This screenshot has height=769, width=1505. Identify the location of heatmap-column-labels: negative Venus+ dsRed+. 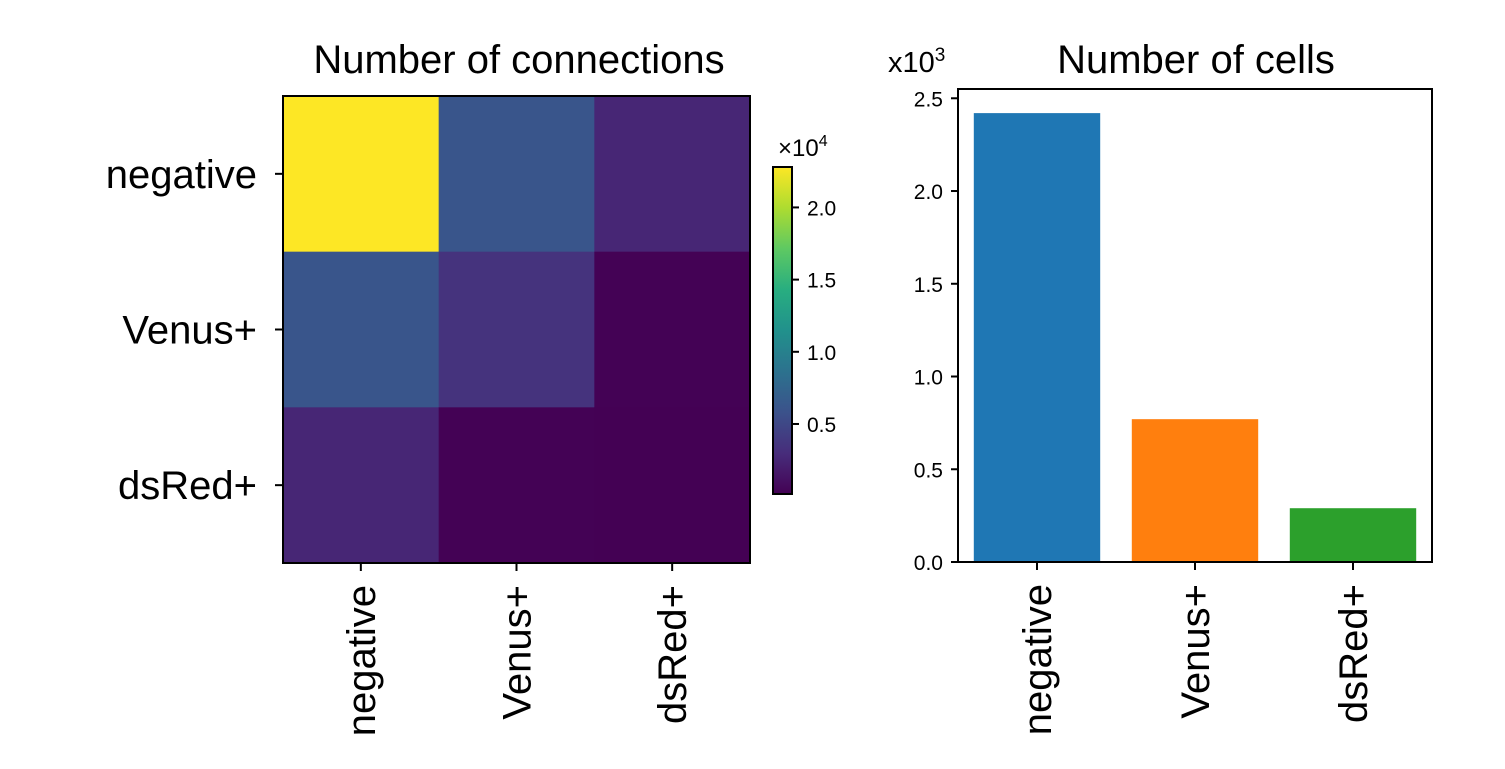
(517, 649).